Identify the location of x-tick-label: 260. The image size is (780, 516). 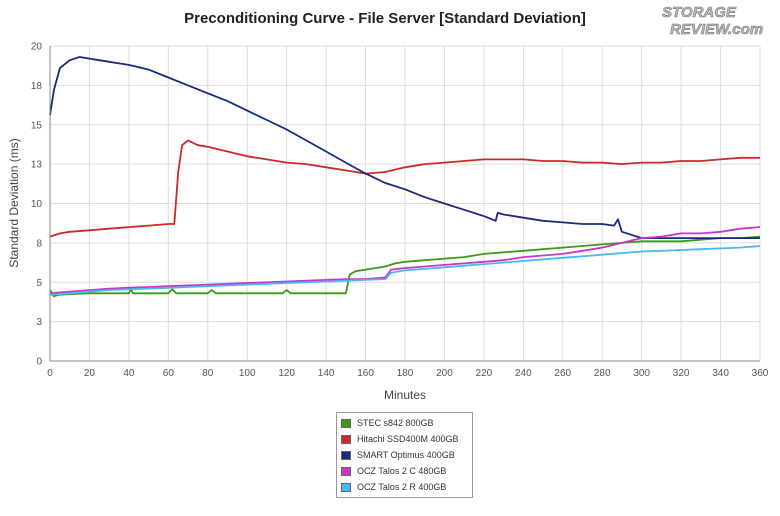
(562, 373).